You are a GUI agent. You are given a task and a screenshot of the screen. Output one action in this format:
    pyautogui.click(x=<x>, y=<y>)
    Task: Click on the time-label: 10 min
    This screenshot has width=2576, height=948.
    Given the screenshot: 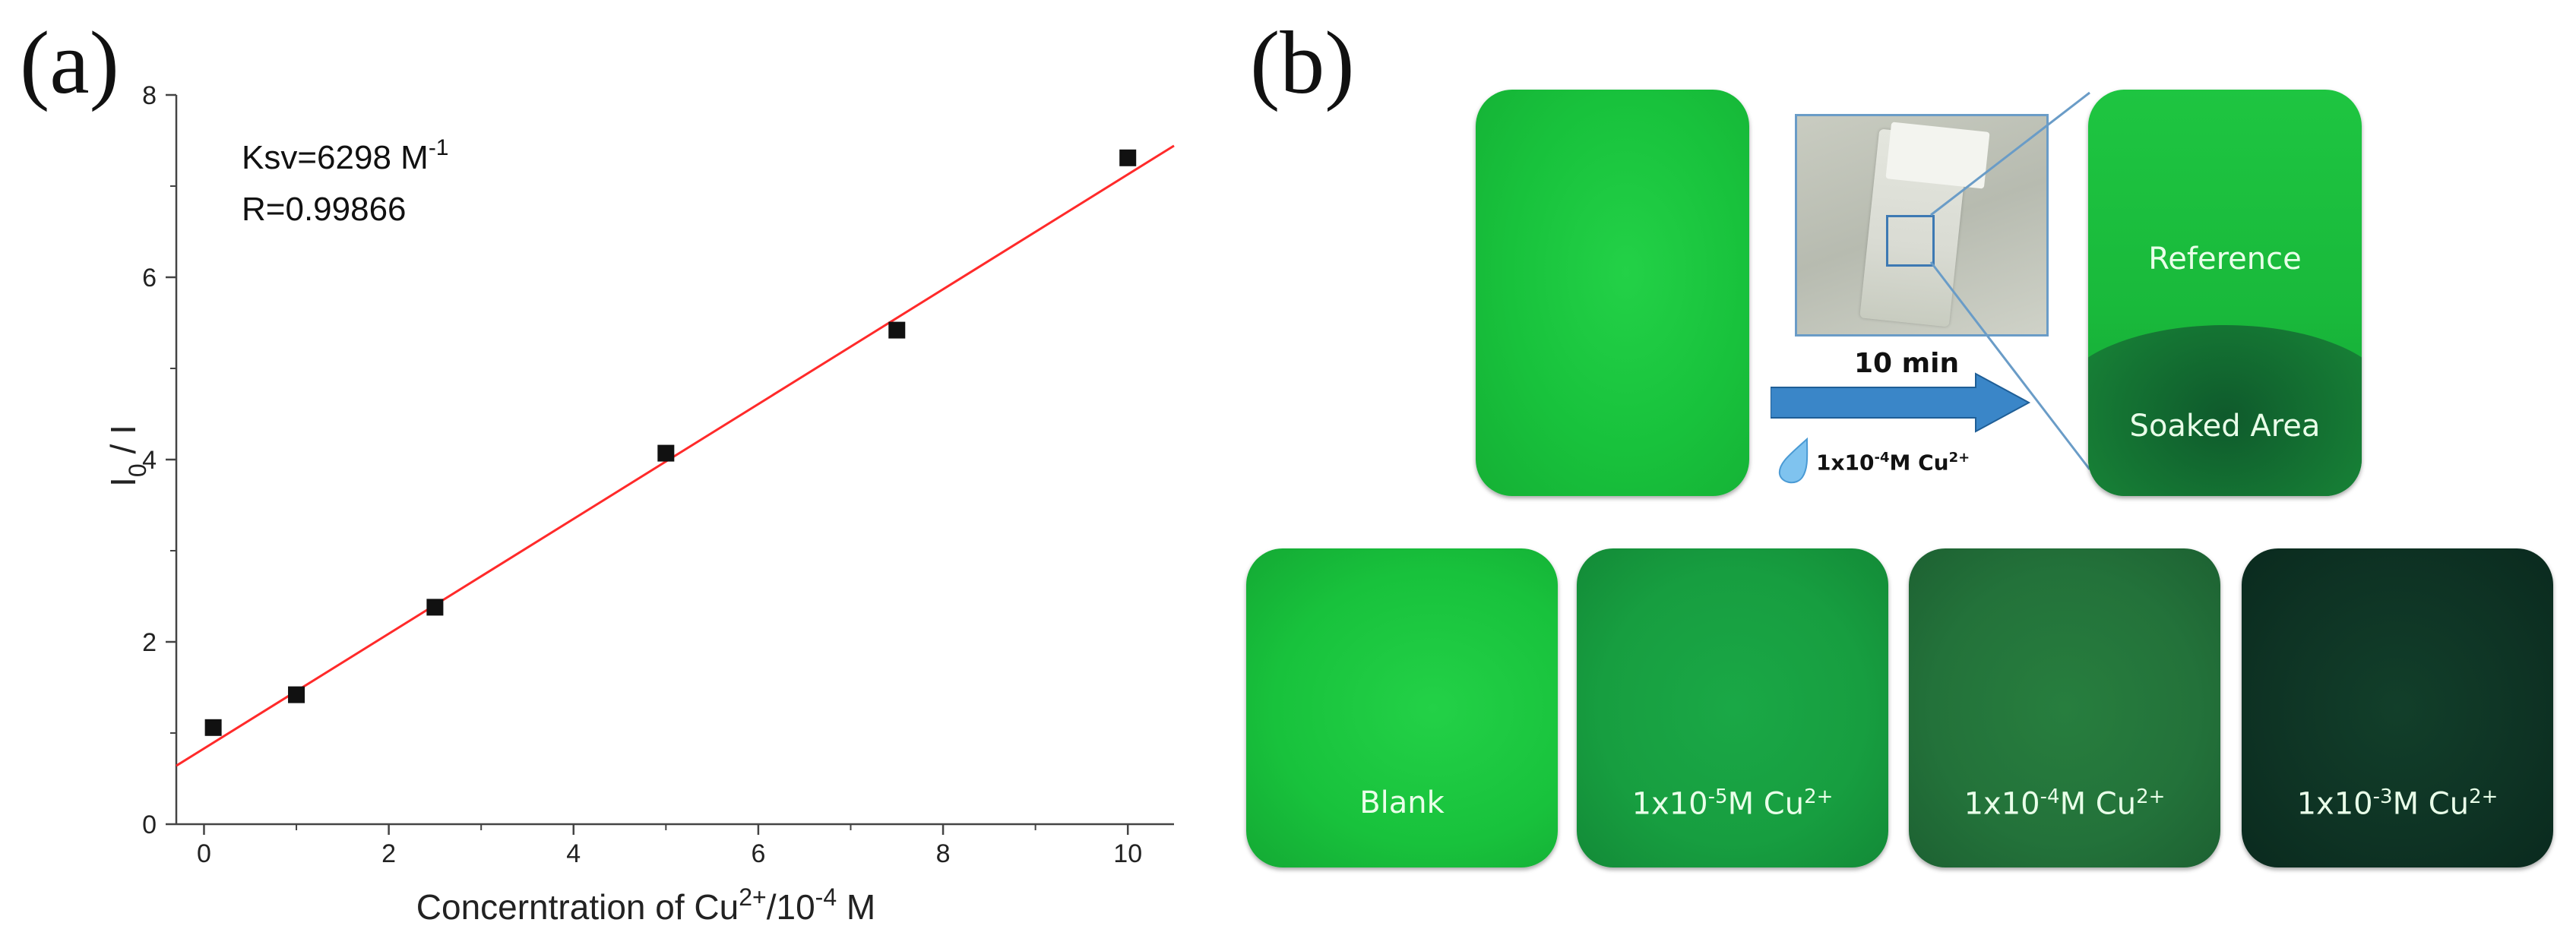 What is the action you would take?
    pyautogui.click(x=1907, y=363)
    